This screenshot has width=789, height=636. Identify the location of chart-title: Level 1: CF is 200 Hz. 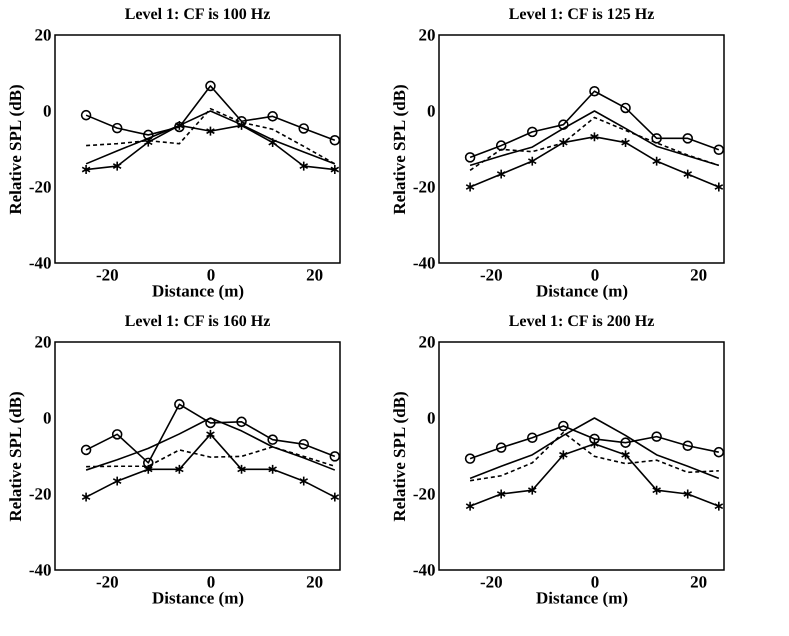
(581, 321).